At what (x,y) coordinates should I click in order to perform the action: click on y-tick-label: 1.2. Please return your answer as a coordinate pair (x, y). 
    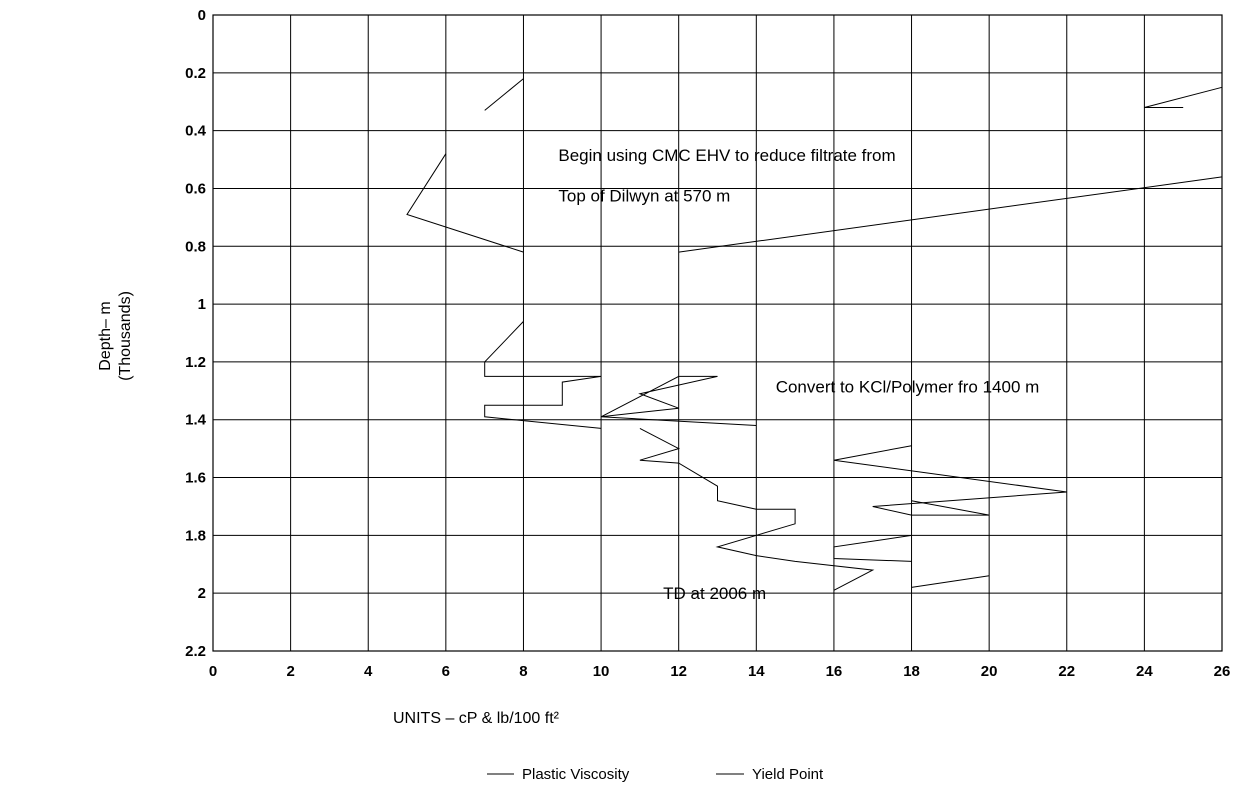
    Looking at the image, I should click on (195, 362).